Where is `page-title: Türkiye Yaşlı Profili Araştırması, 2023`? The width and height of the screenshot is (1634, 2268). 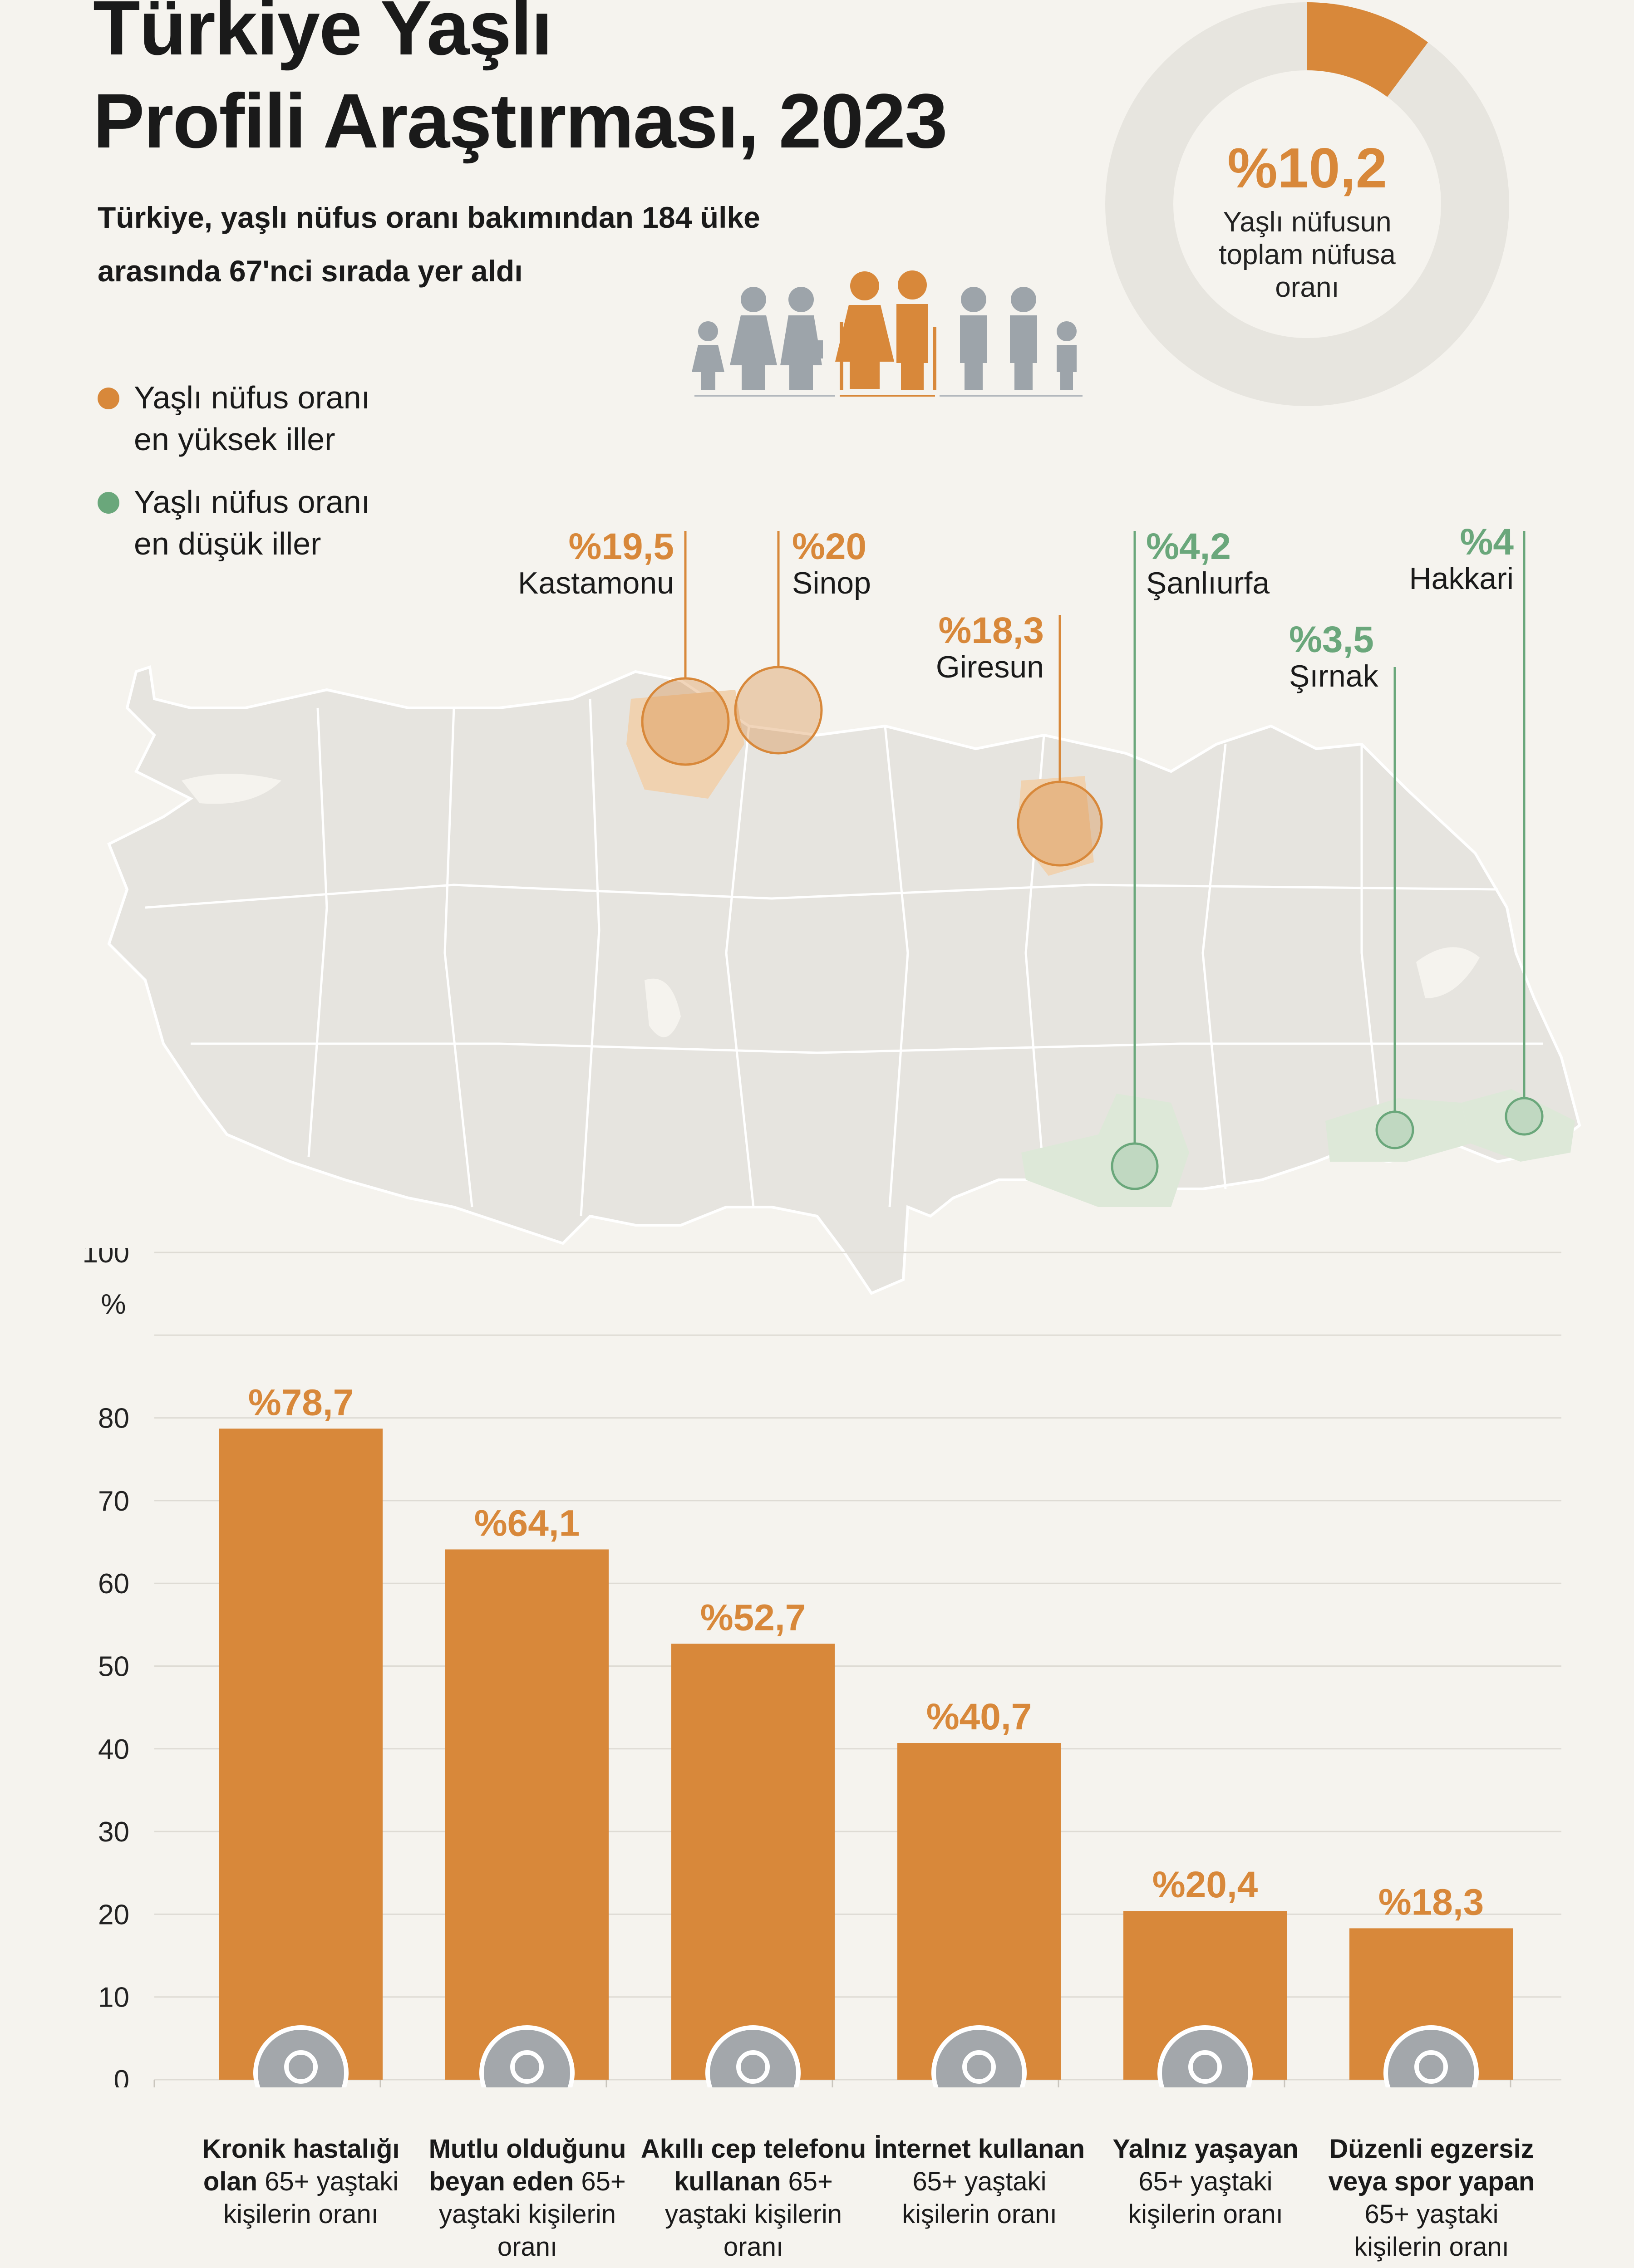
page-title: Türkiye Yaşlı Profili Araştırması, 2023 is located at coordinates (520, 84).